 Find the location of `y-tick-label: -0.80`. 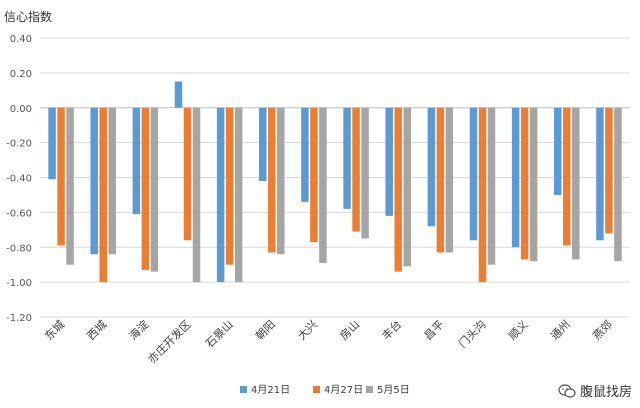

y-tick-label: -0.80 is located at coordinates (19, 248).